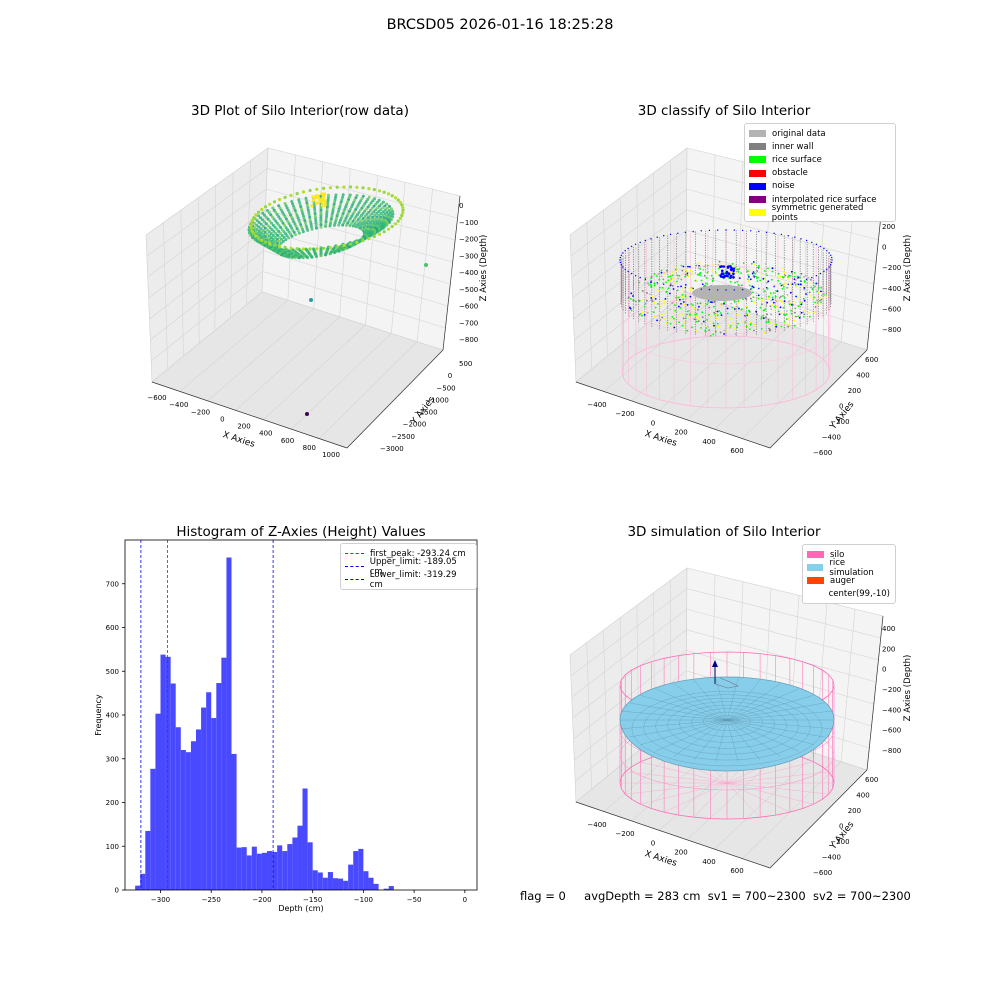 This screenshot has height=1000, width=1000. Describe the element at coordinates (354, 580) in the screenshot. I see `legend-line` at that location.